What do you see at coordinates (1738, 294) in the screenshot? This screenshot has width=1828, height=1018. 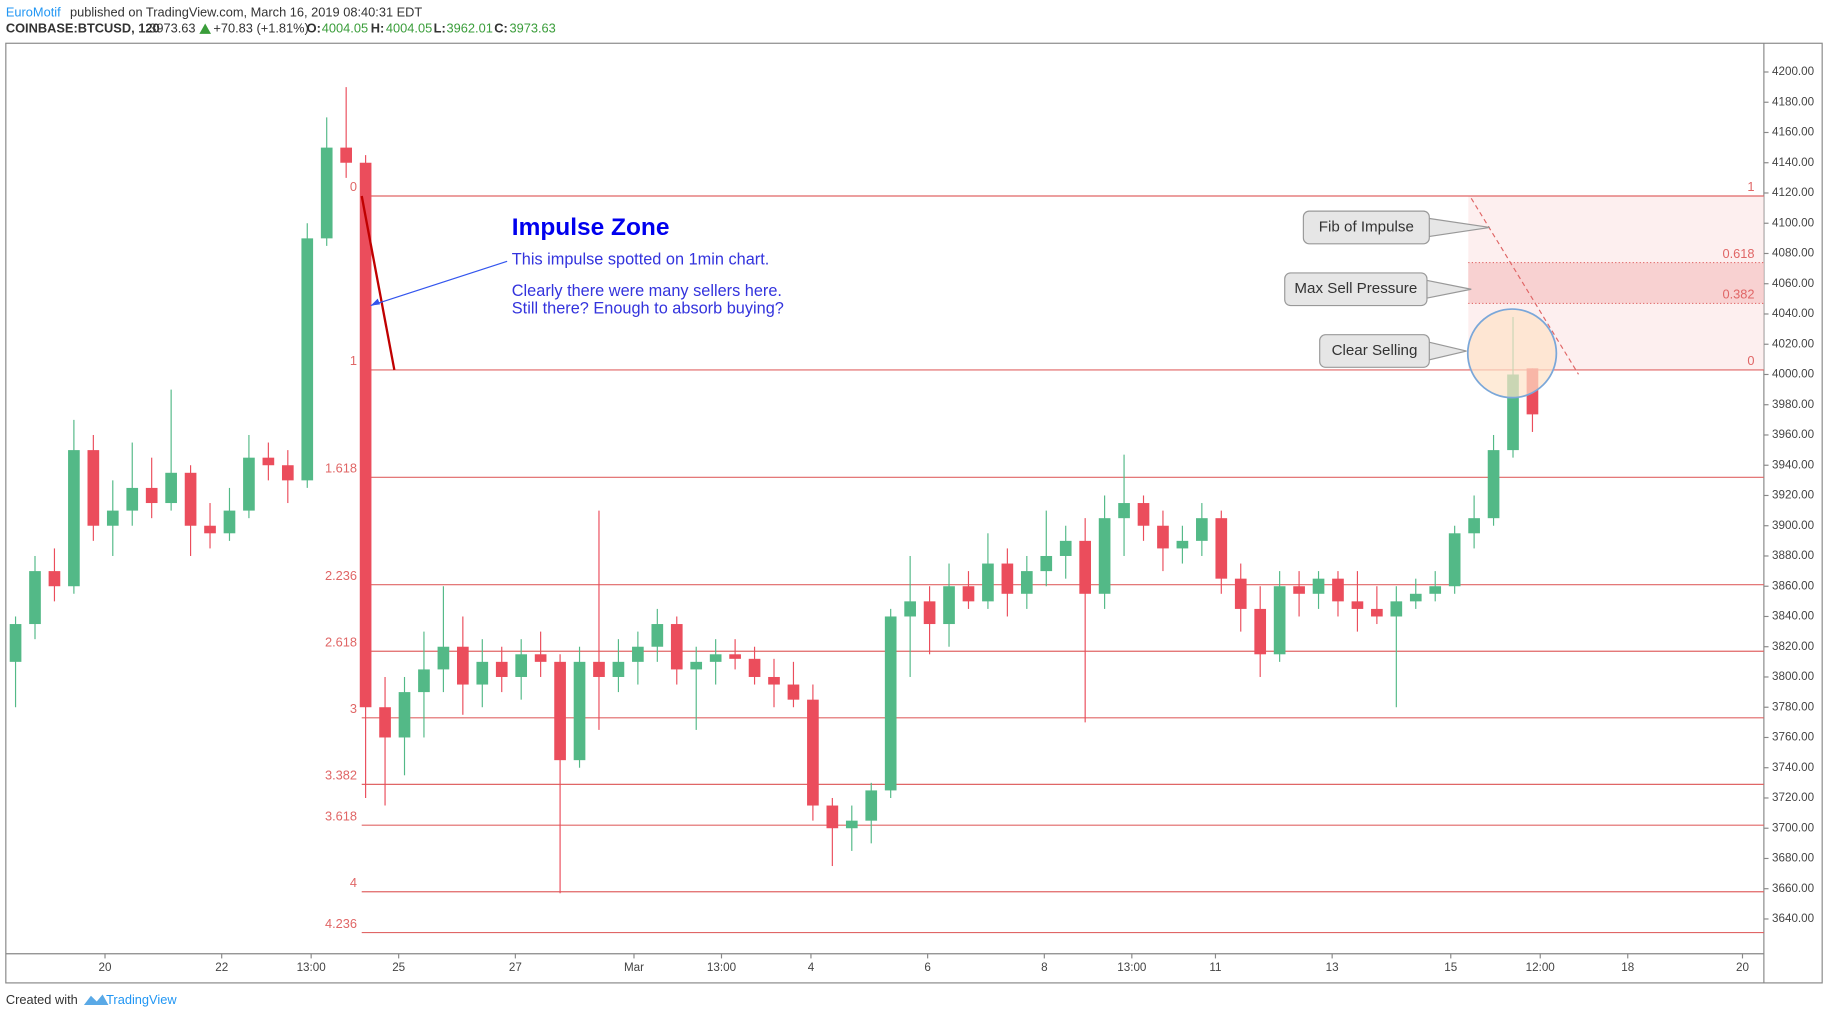 I see `fib-label: 0.382` at bounding box center [1738, 294].